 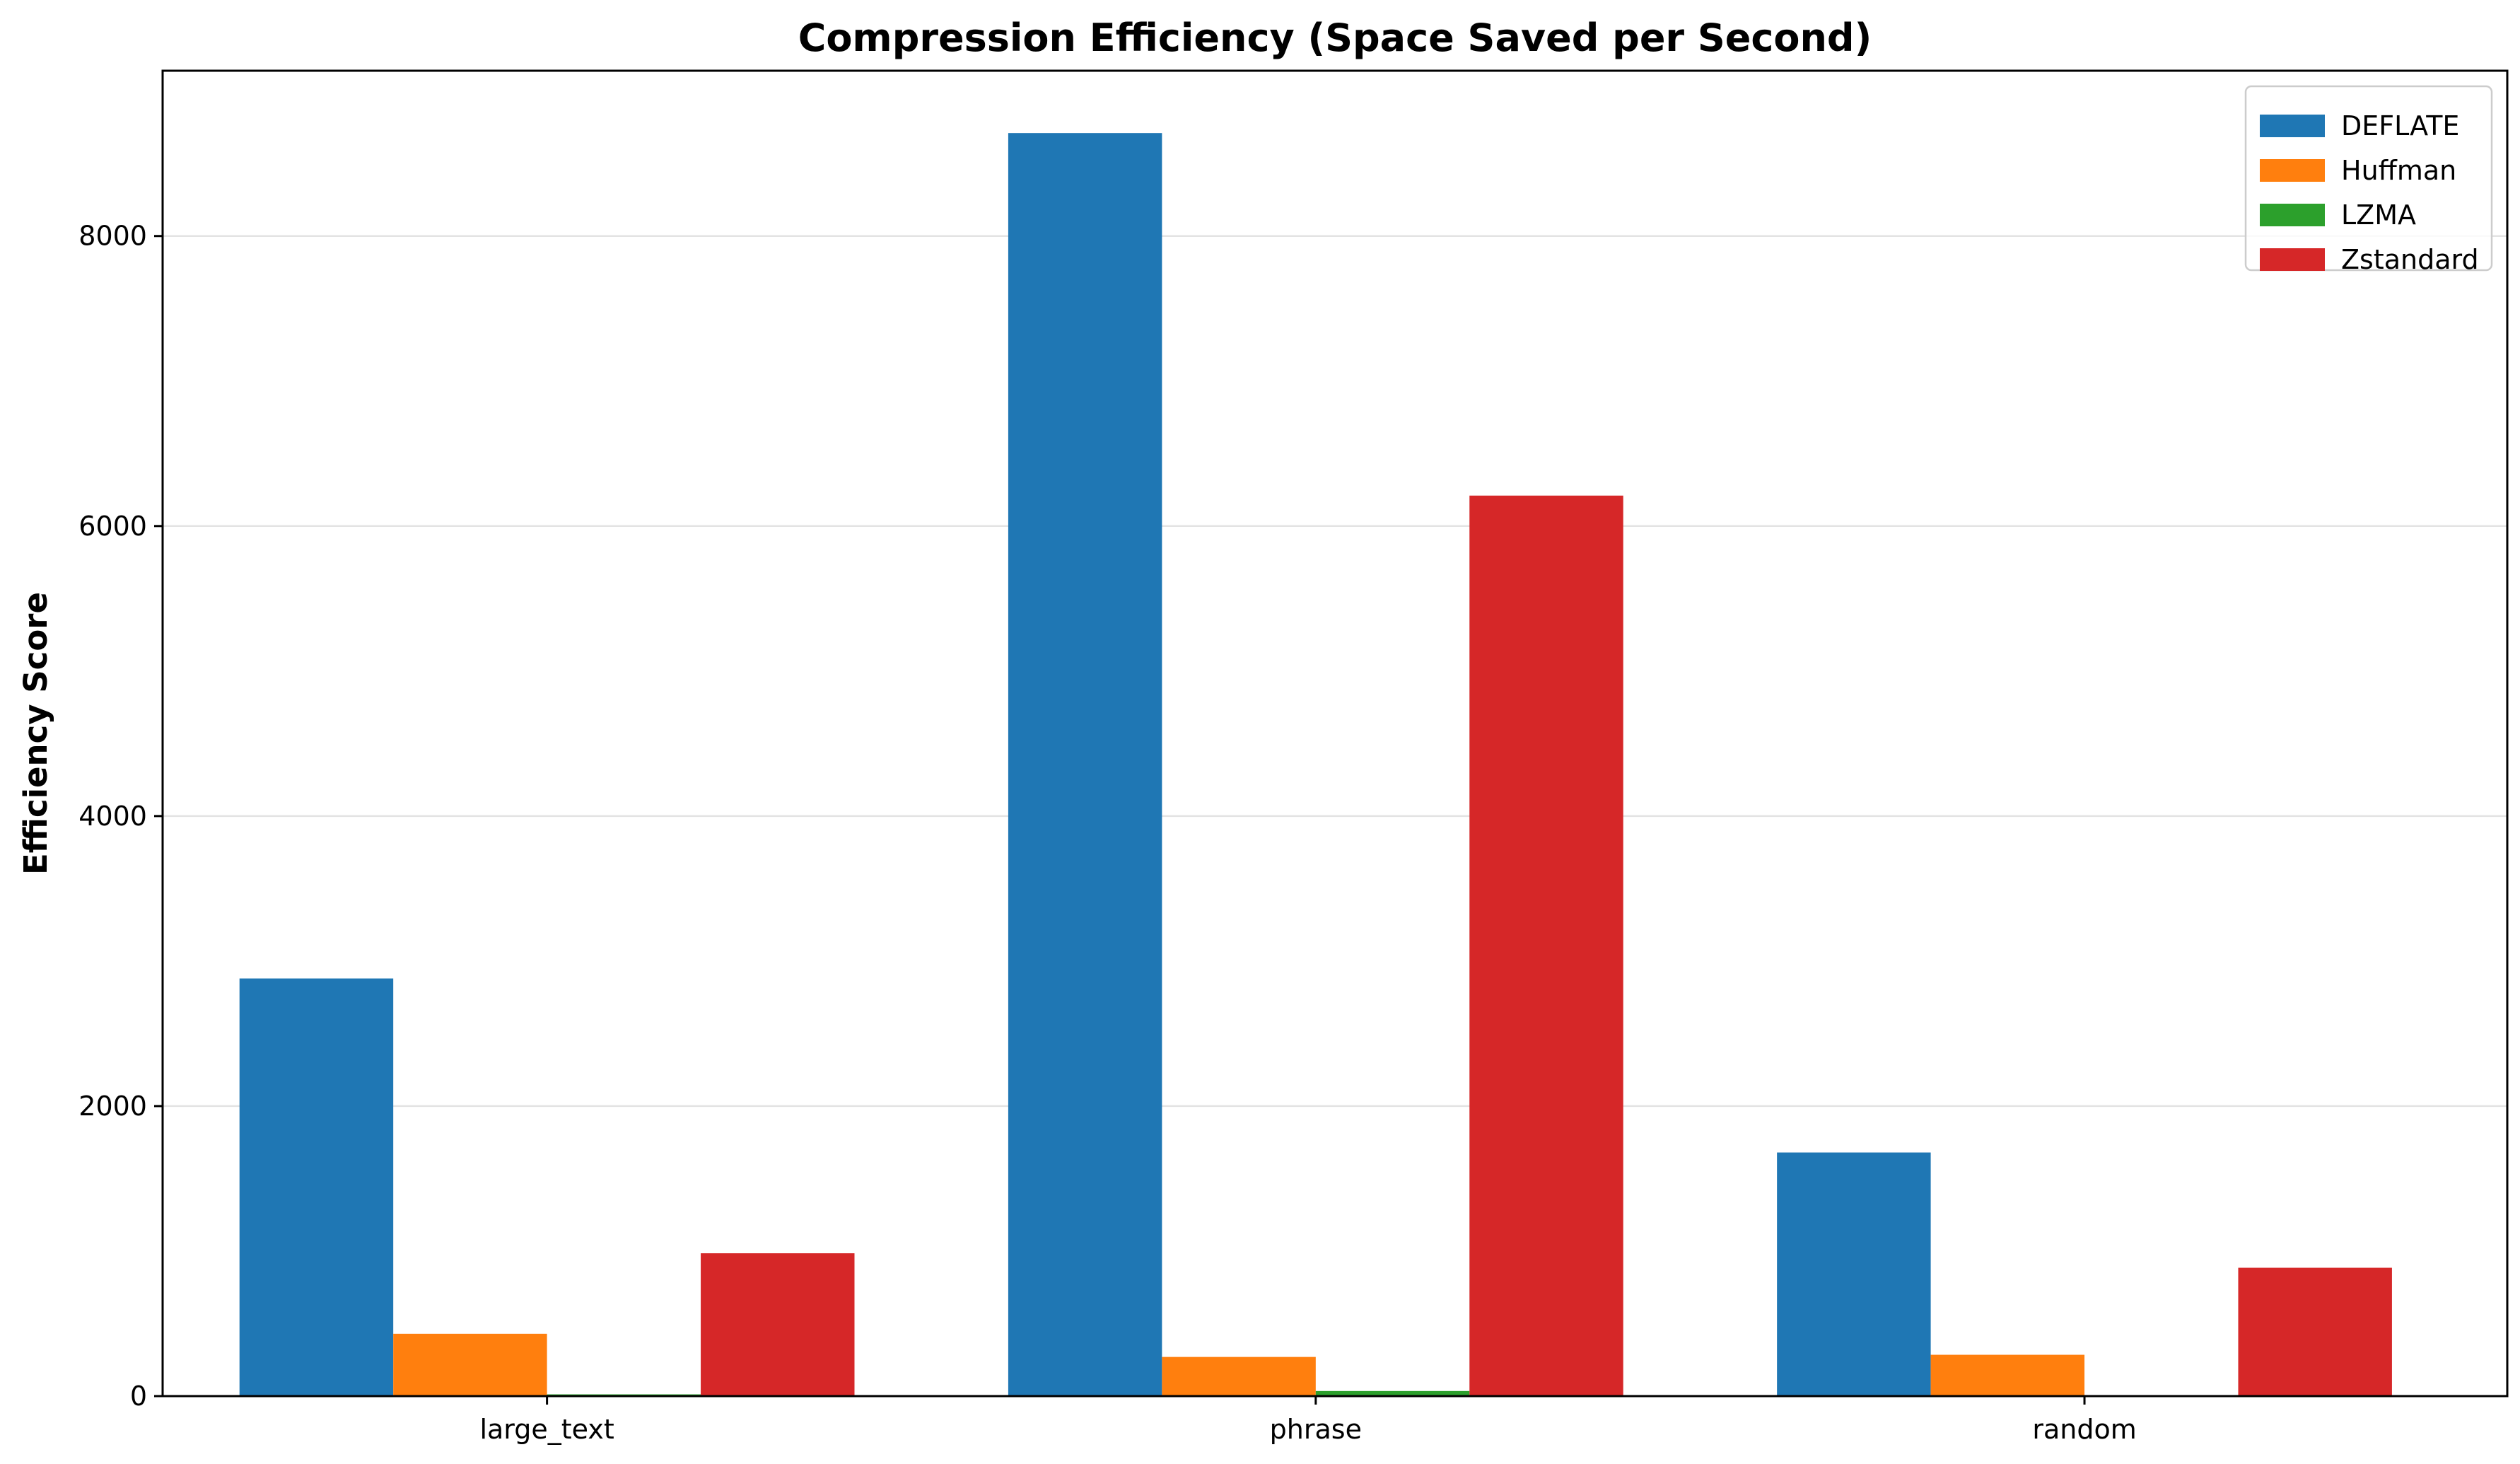 What do you see at coordinates (470, 1364) in the screenshot?
I see `bar-huffman-large-text` at bounding box center [470, 1364].